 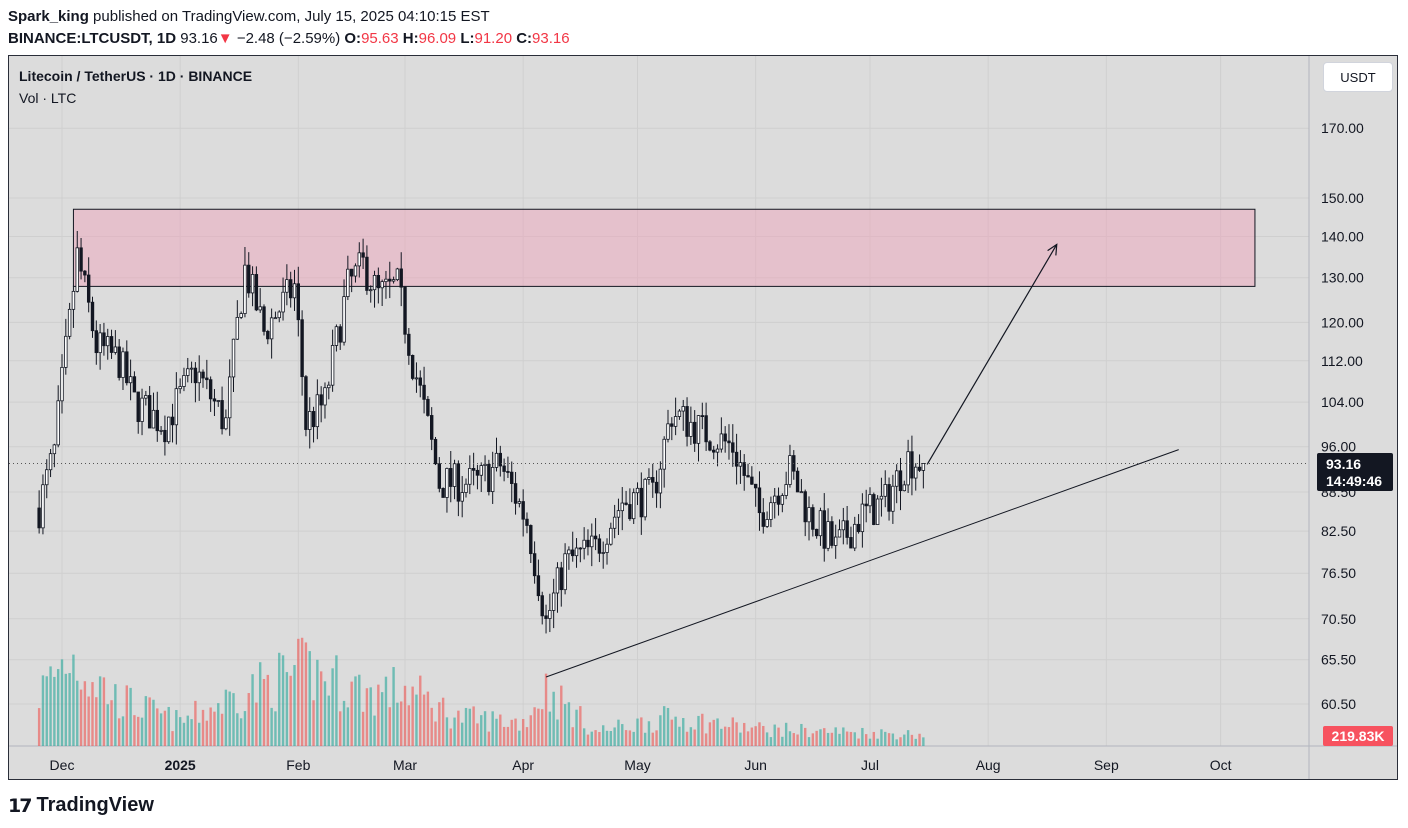 What do you see at coordinates (1354, 481) in the screenshot?
I see `bar-countdown: 14:49:46` at bounding box center [1354, 481].